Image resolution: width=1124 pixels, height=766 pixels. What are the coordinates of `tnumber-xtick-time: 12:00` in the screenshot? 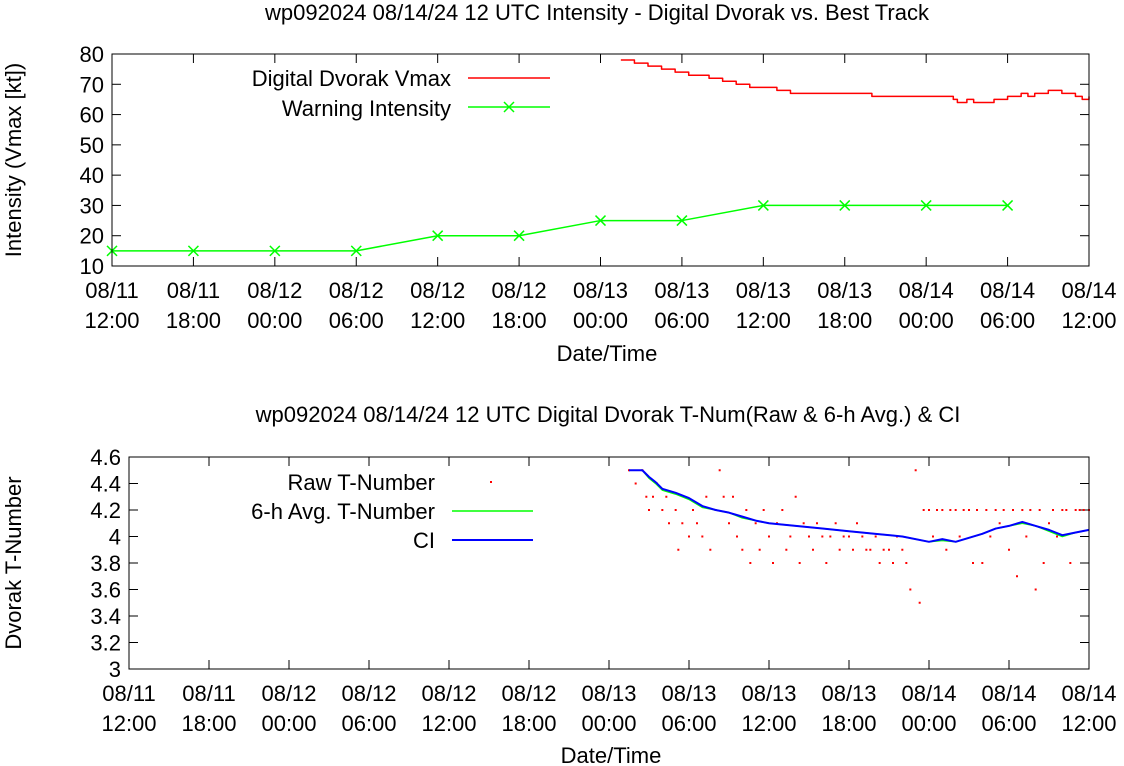 It's located at (448, 723).